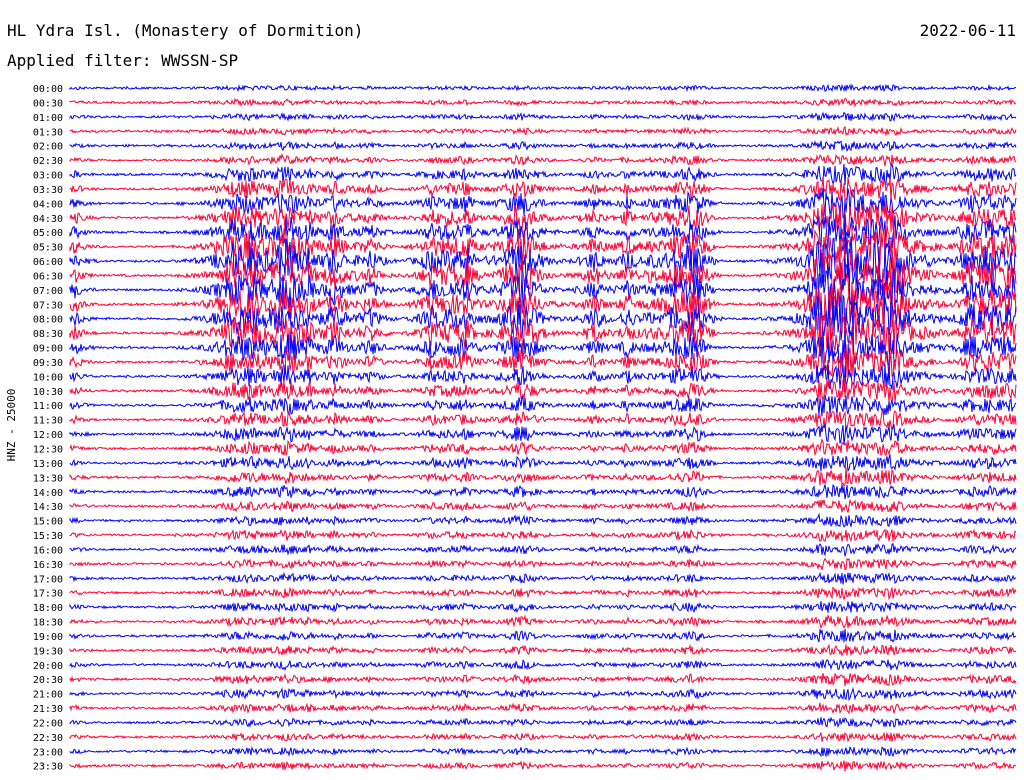  Describe the element at coordinates (968, 30) in the screenshot. I see `chart-date: 2022-06-11` at that location.